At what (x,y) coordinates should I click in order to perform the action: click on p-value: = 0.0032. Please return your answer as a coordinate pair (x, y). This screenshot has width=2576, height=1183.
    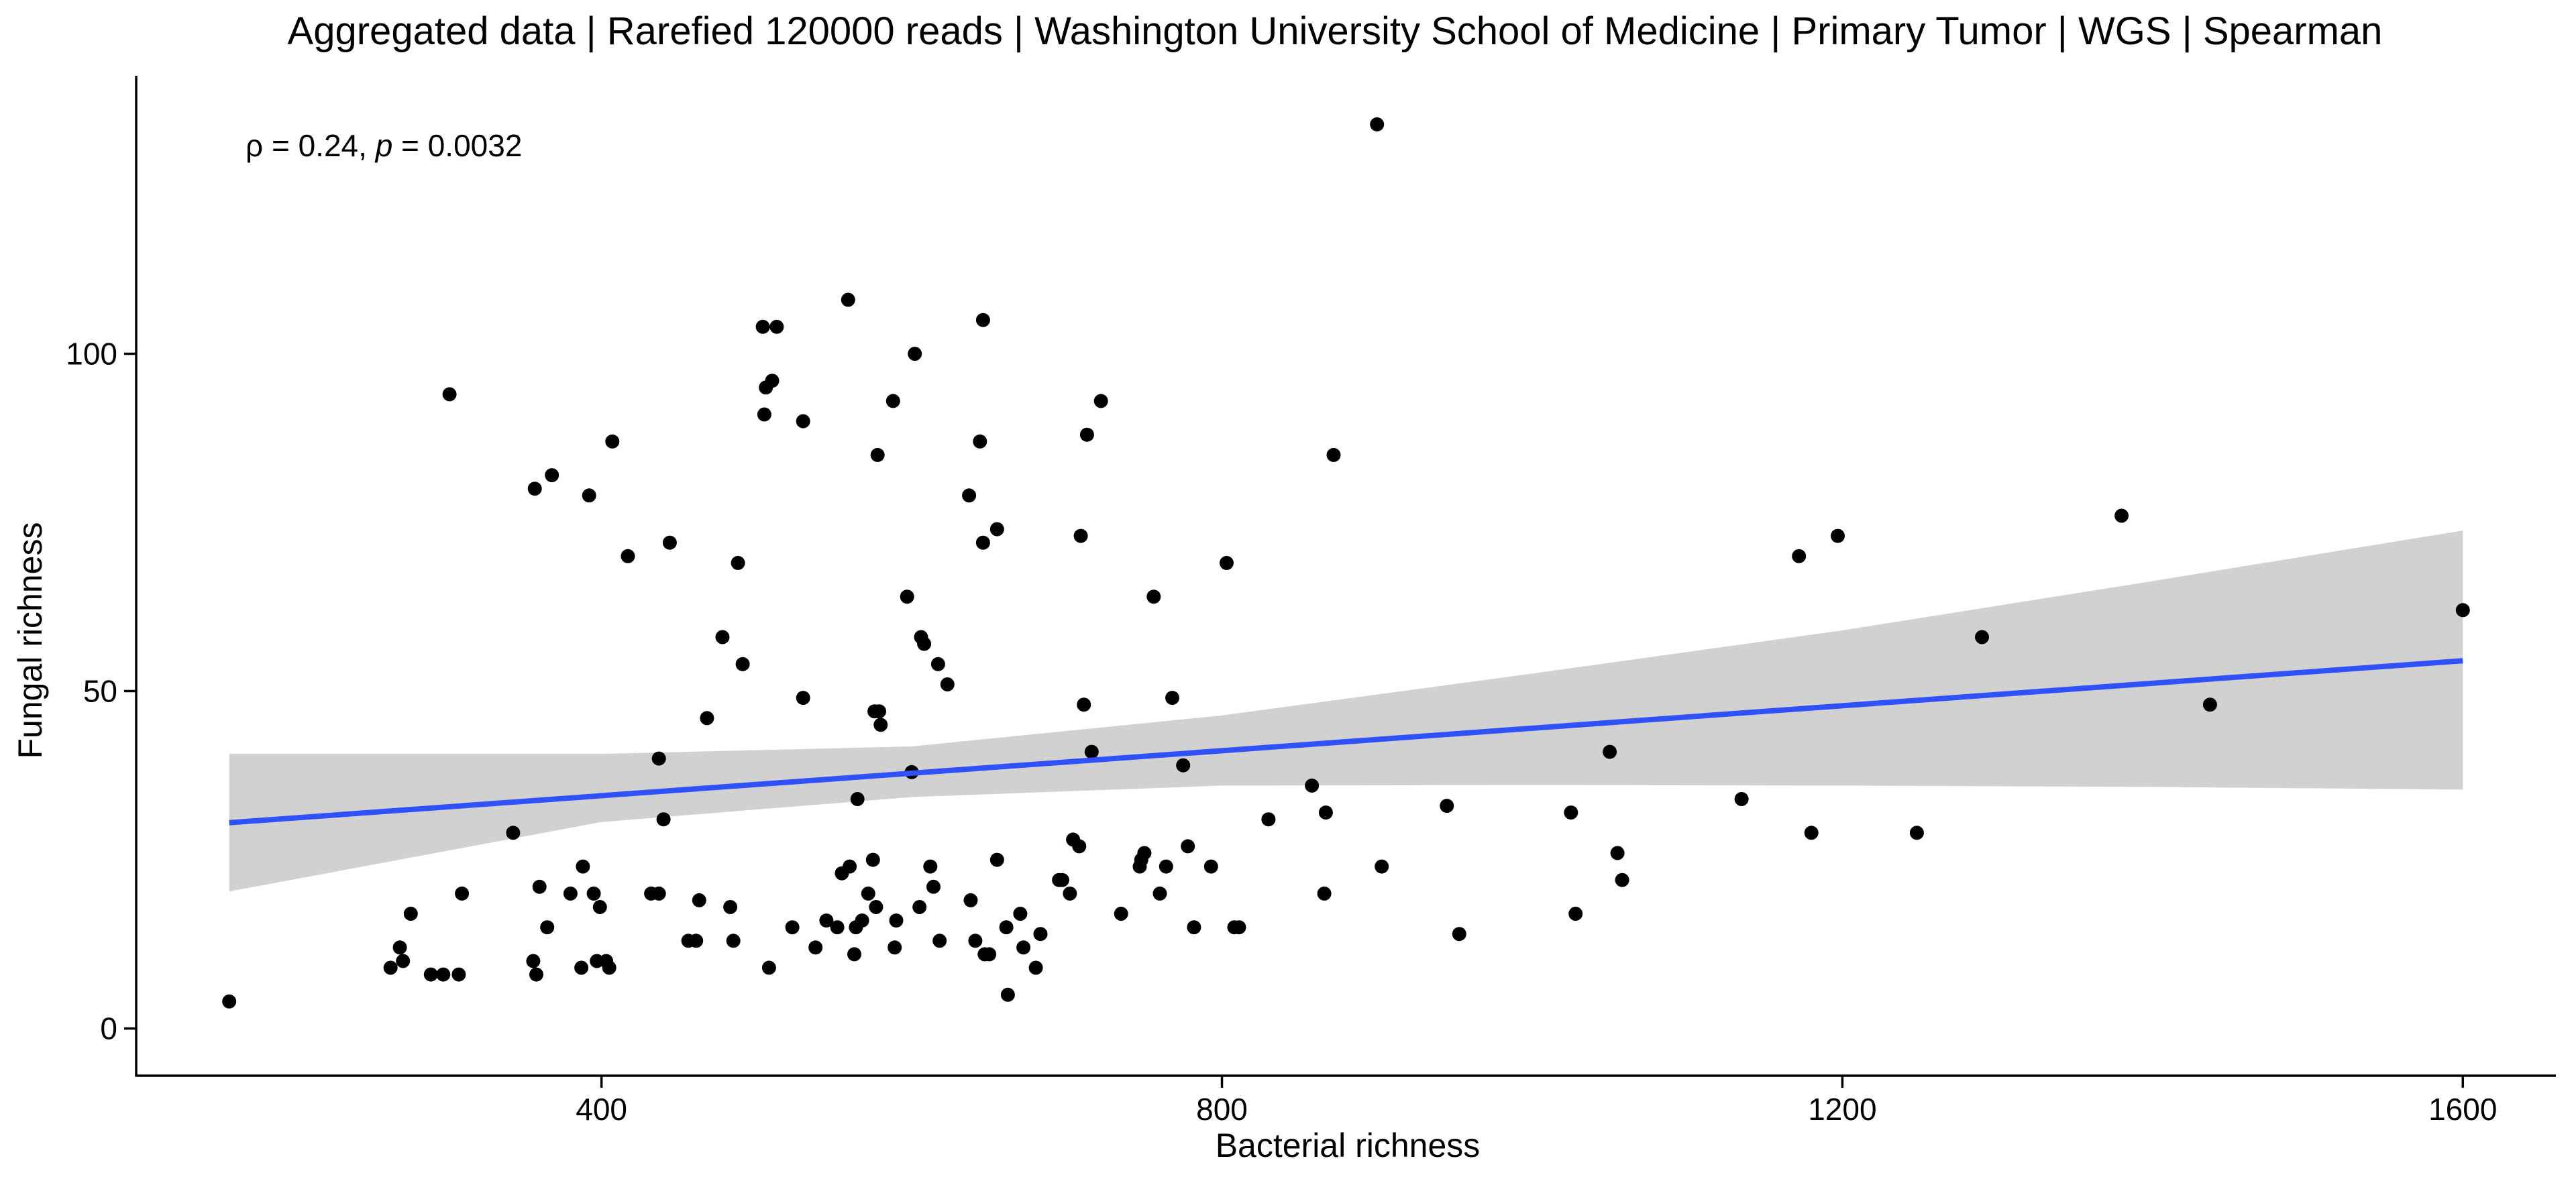
    Looking at the image, I should click on (457, 145).